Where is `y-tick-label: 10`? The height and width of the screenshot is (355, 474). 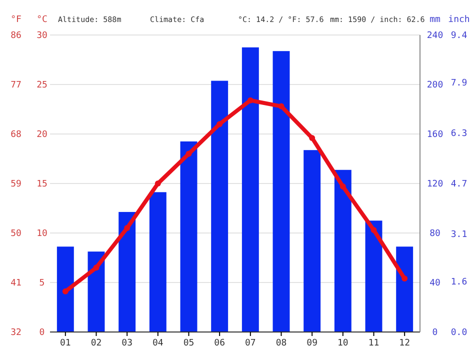 y-tick-label: 10 is located at coordinates (42, 234).